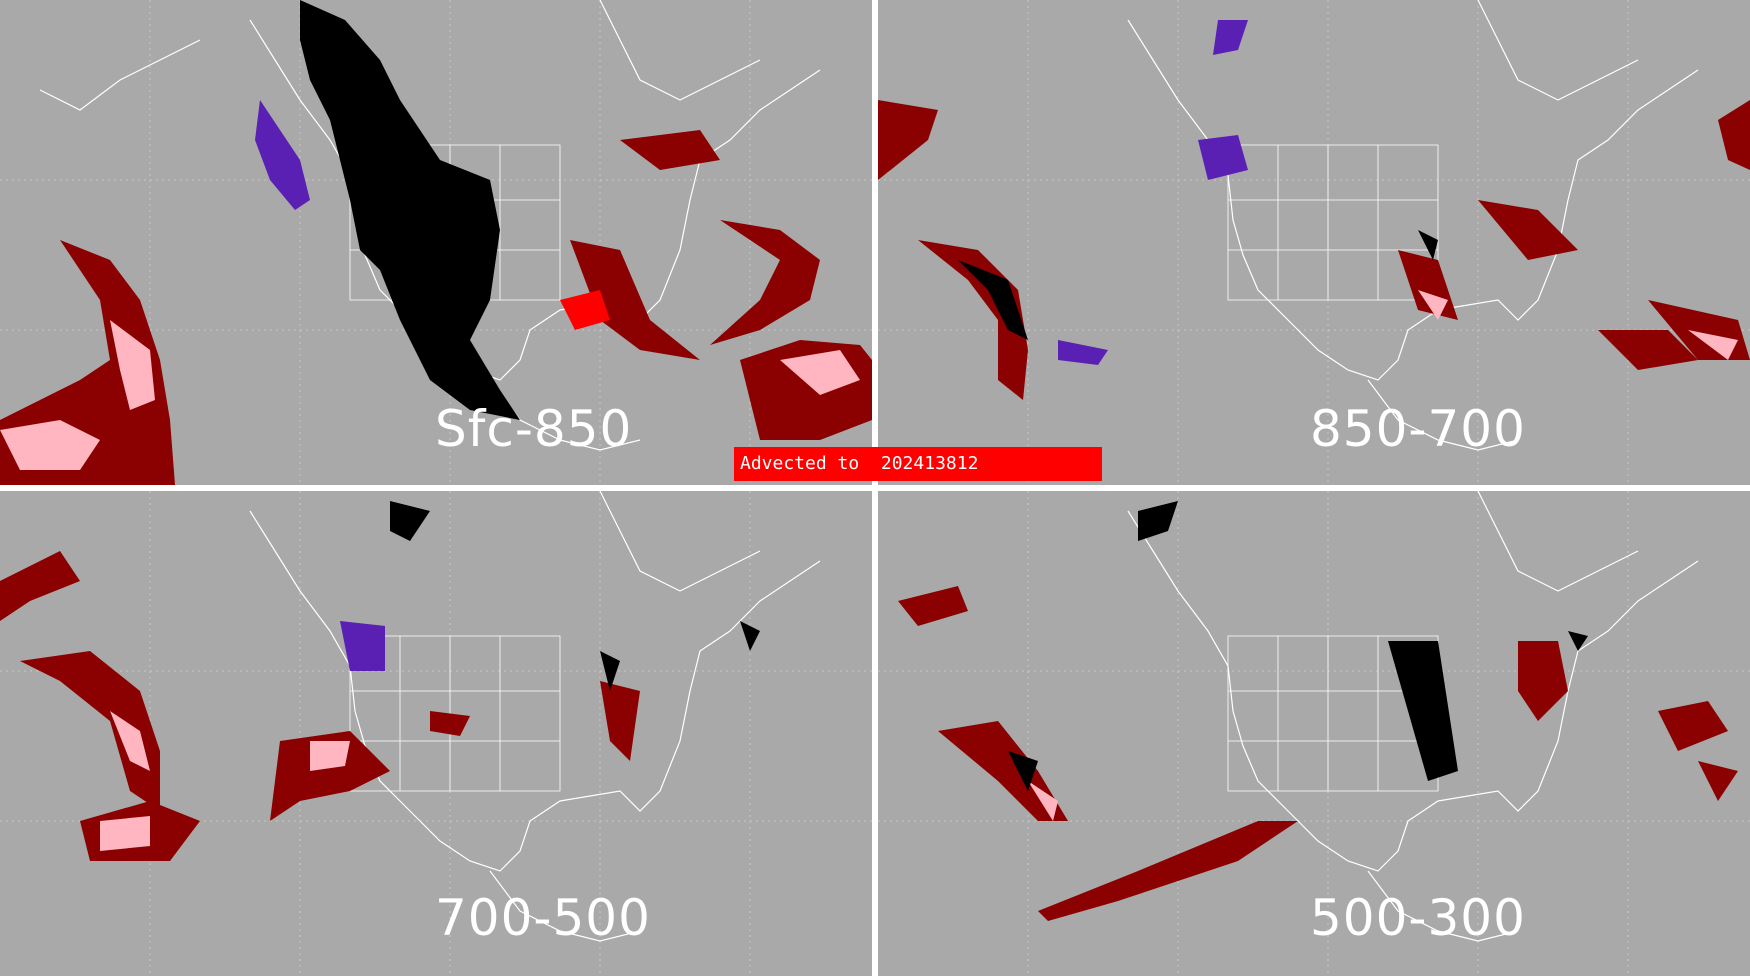 Image resolution: width=1750 pixels, height=976 pixels. Describe the element at coordinates (1418, 918) in the screenshot. I see `layer-label-500-300: 500-300` at that location.